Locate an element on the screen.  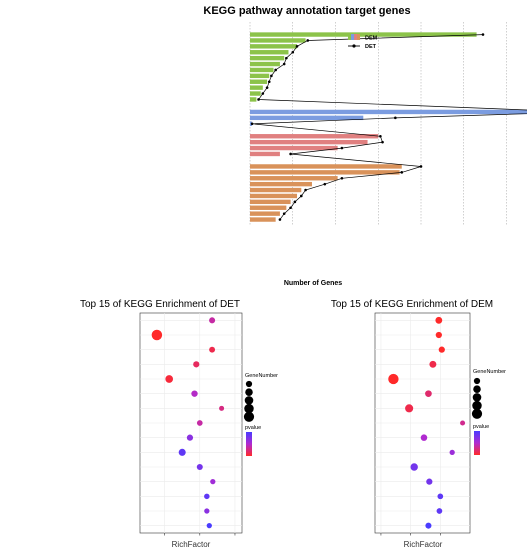
dem-legend: GeneNumber pvalue is located at coordinates (488, 412).